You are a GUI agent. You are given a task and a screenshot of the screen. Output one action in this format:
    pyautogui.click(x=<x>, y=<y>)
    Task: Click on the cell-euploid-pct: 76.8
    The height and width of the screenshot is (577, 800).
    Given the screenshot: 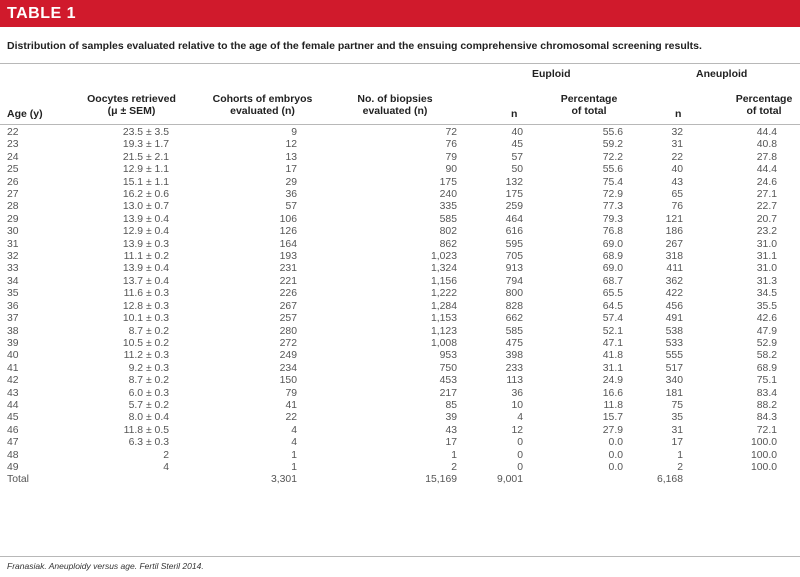 What is the action you would take?
    pyautogui.click(x=612, y=232)
    